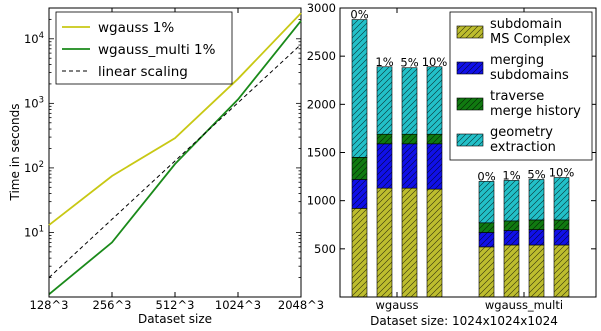  What do you see at coordinates (325, 249) in the screenshot?
I see `y-tick-label: 500` at bounding box center [325, 249].